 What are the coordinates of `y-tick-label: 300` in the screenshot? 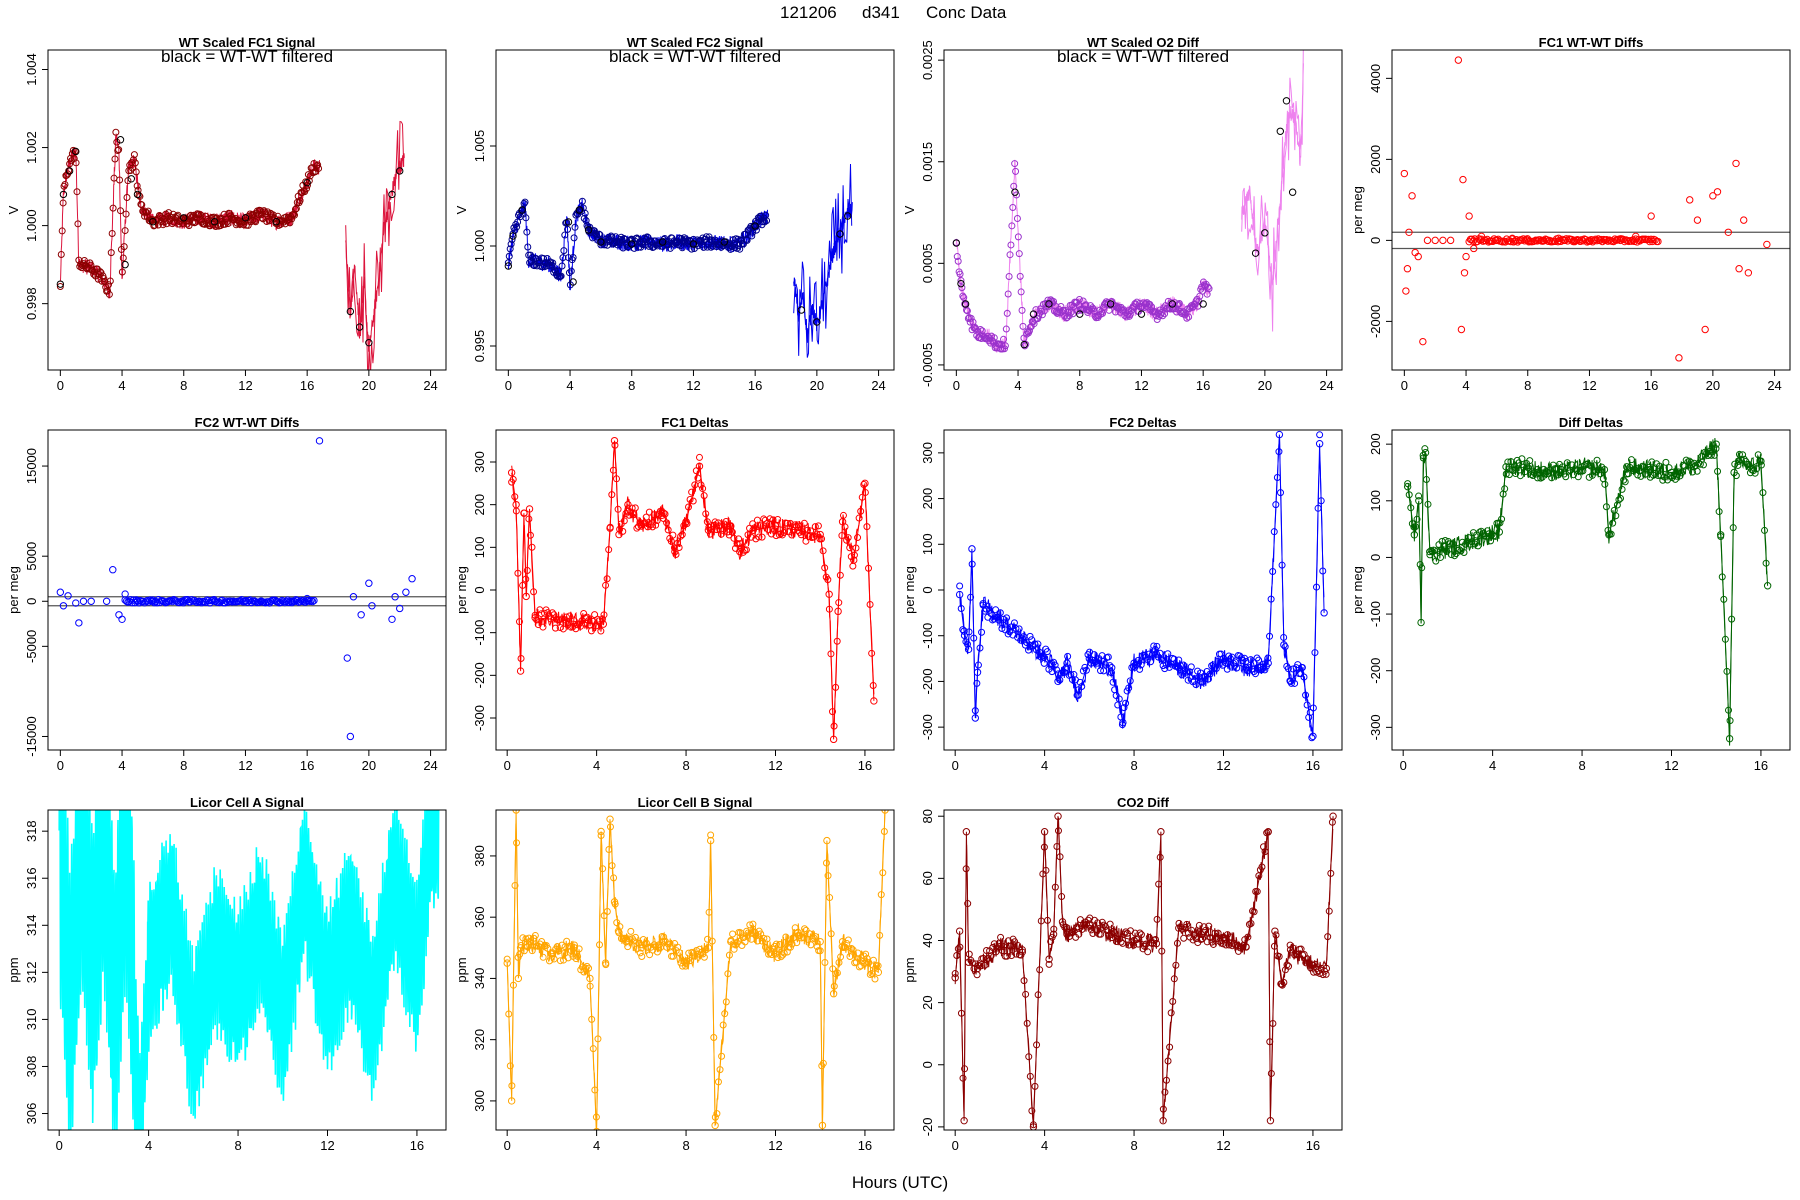 It's located at (927, 453).